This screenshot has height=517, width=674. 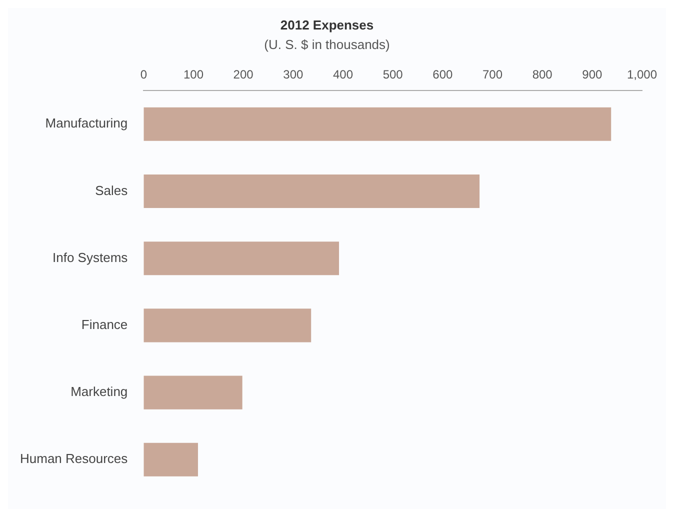 What do you see at coordinates (243, 75) in the screenshot?
I see `x-tick-label: 200` at bounding box center [243, 75].